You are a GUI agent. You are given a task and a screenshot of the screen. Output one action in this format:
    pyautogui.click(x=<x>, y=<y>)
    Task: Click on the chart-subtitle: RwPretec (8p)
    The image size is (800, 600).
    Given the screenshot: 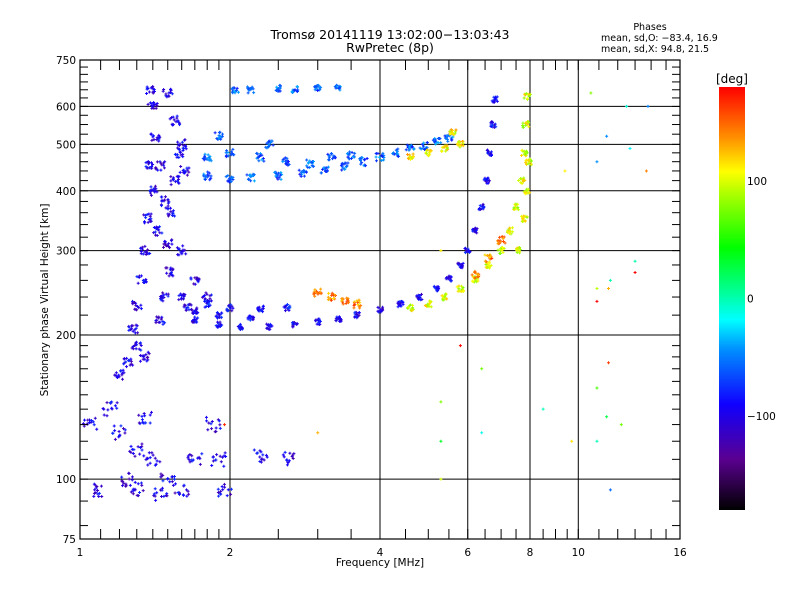 What is the action you would take?
    pyautogui.click(x=390, y=47)
    